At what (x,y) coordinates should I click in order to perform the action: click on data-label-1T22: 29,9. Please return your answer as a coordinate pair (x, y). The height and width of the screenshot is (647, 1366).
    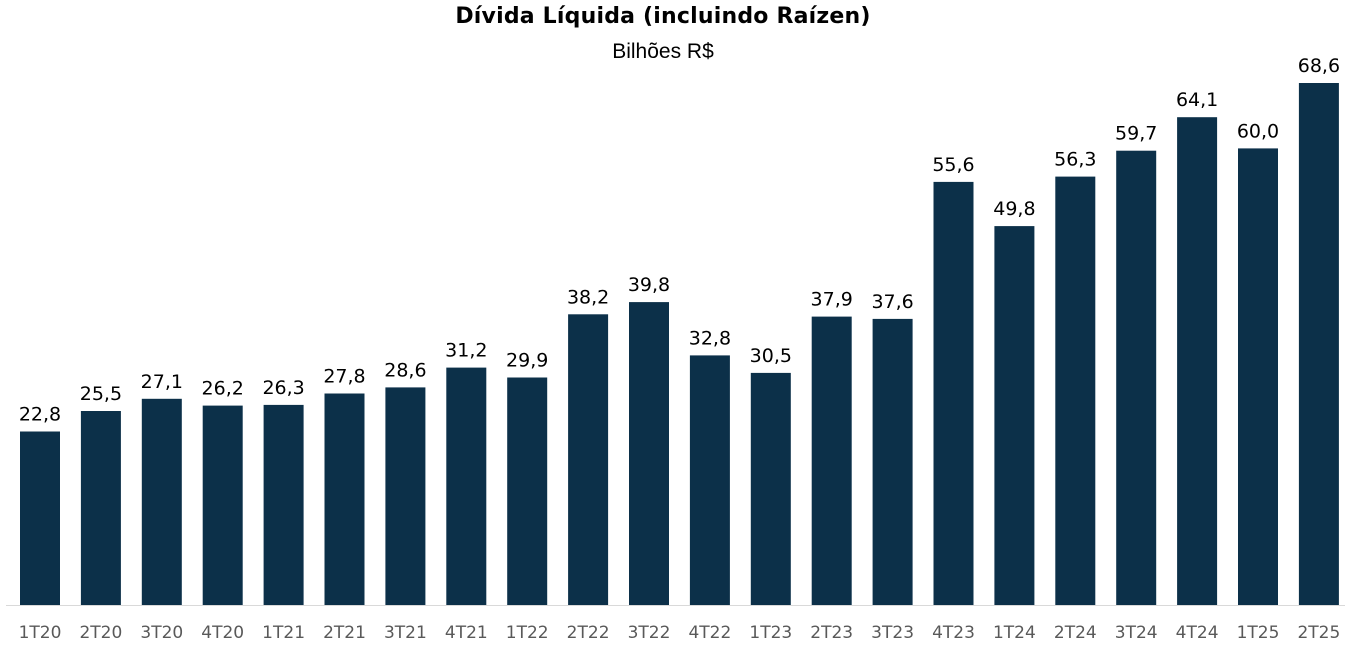
    Looking at the image, I should click on (527, 361).